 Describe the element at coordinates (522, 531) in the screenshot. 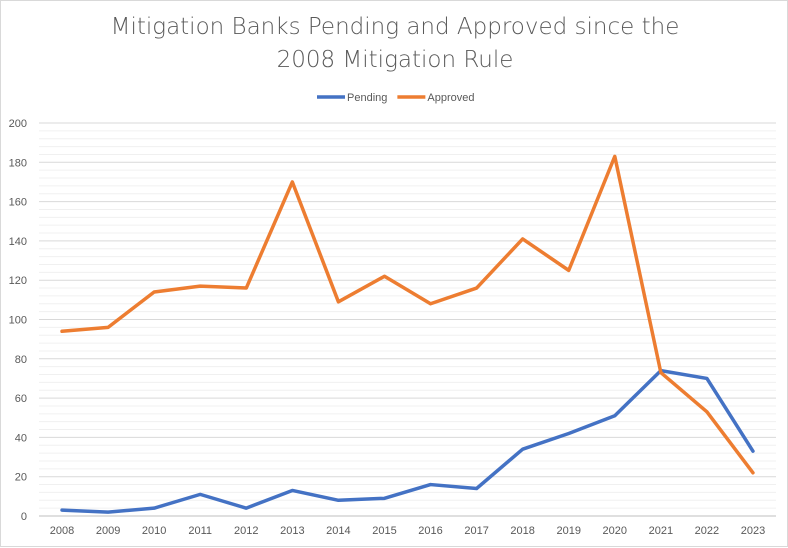

I see `x-tick-label: 2018` at that location.